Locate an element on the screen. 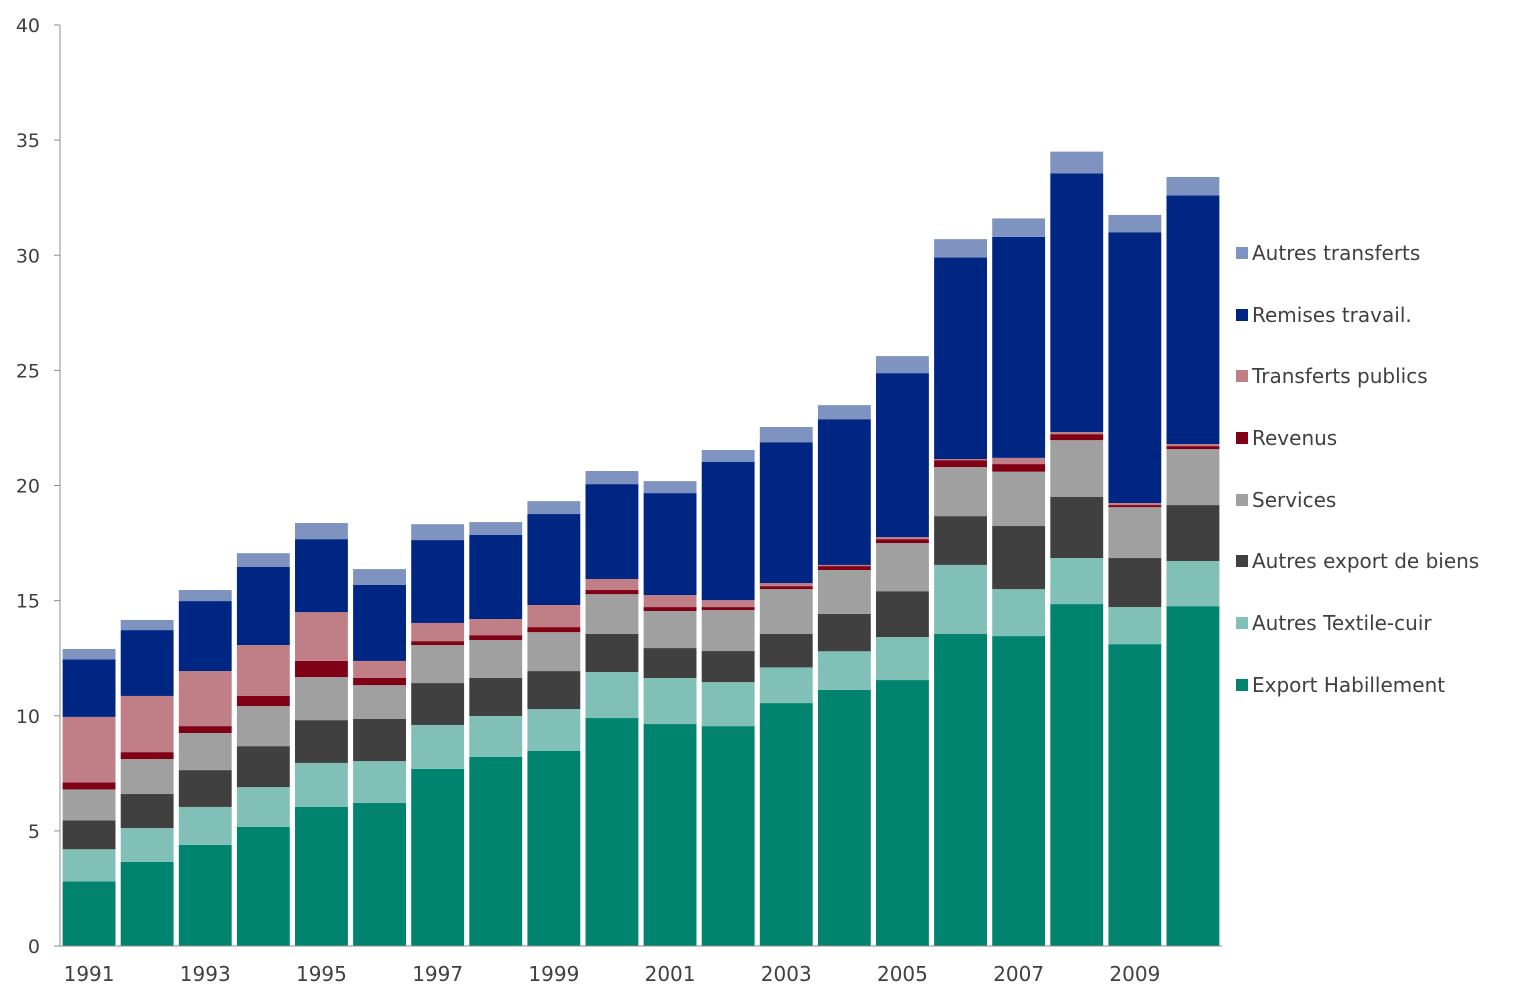 This screenshot has height=1000, width=1529. x-tick-label: 2009 is located at coordinates (1134, 974).